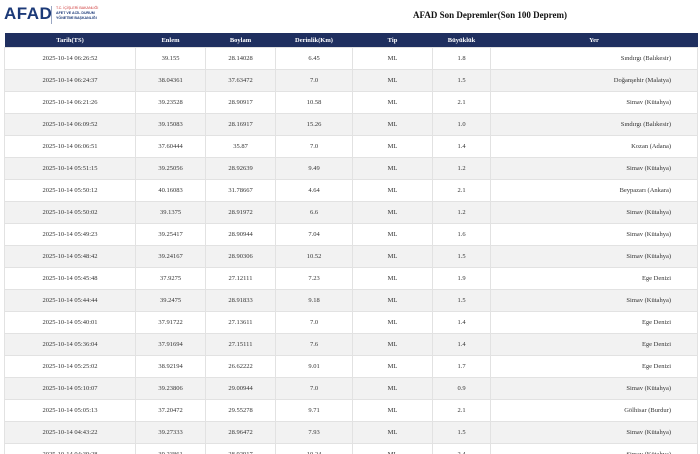 The image size is (700, 454). I want to click on table-cell: 28.92917, so click(240, 448).